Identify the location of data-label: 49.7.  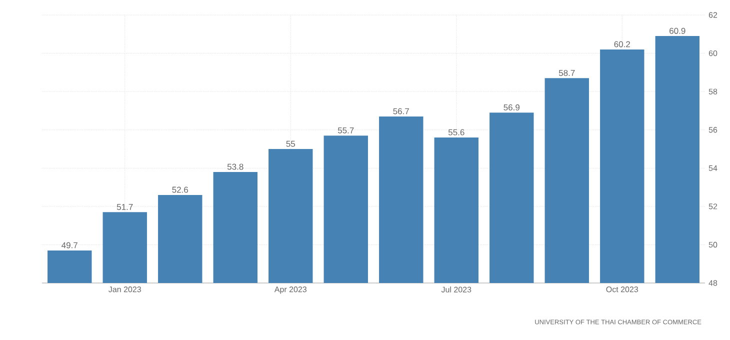
(70, 245).